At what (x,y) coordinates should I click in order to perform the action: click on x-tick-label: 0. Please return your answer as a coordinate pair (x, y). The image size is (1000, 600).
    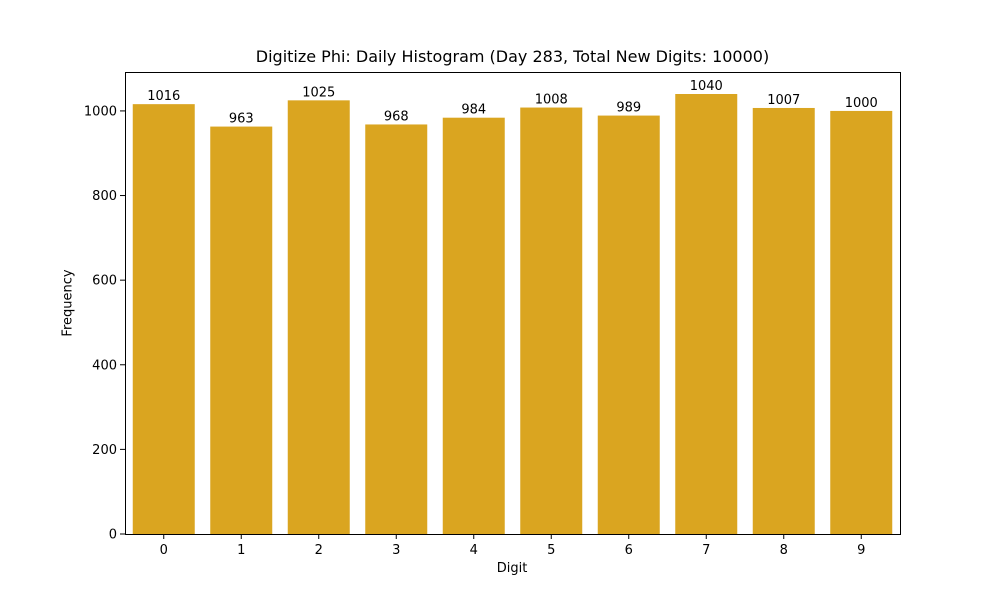
    Looking at the image, I should click on (164, 550).